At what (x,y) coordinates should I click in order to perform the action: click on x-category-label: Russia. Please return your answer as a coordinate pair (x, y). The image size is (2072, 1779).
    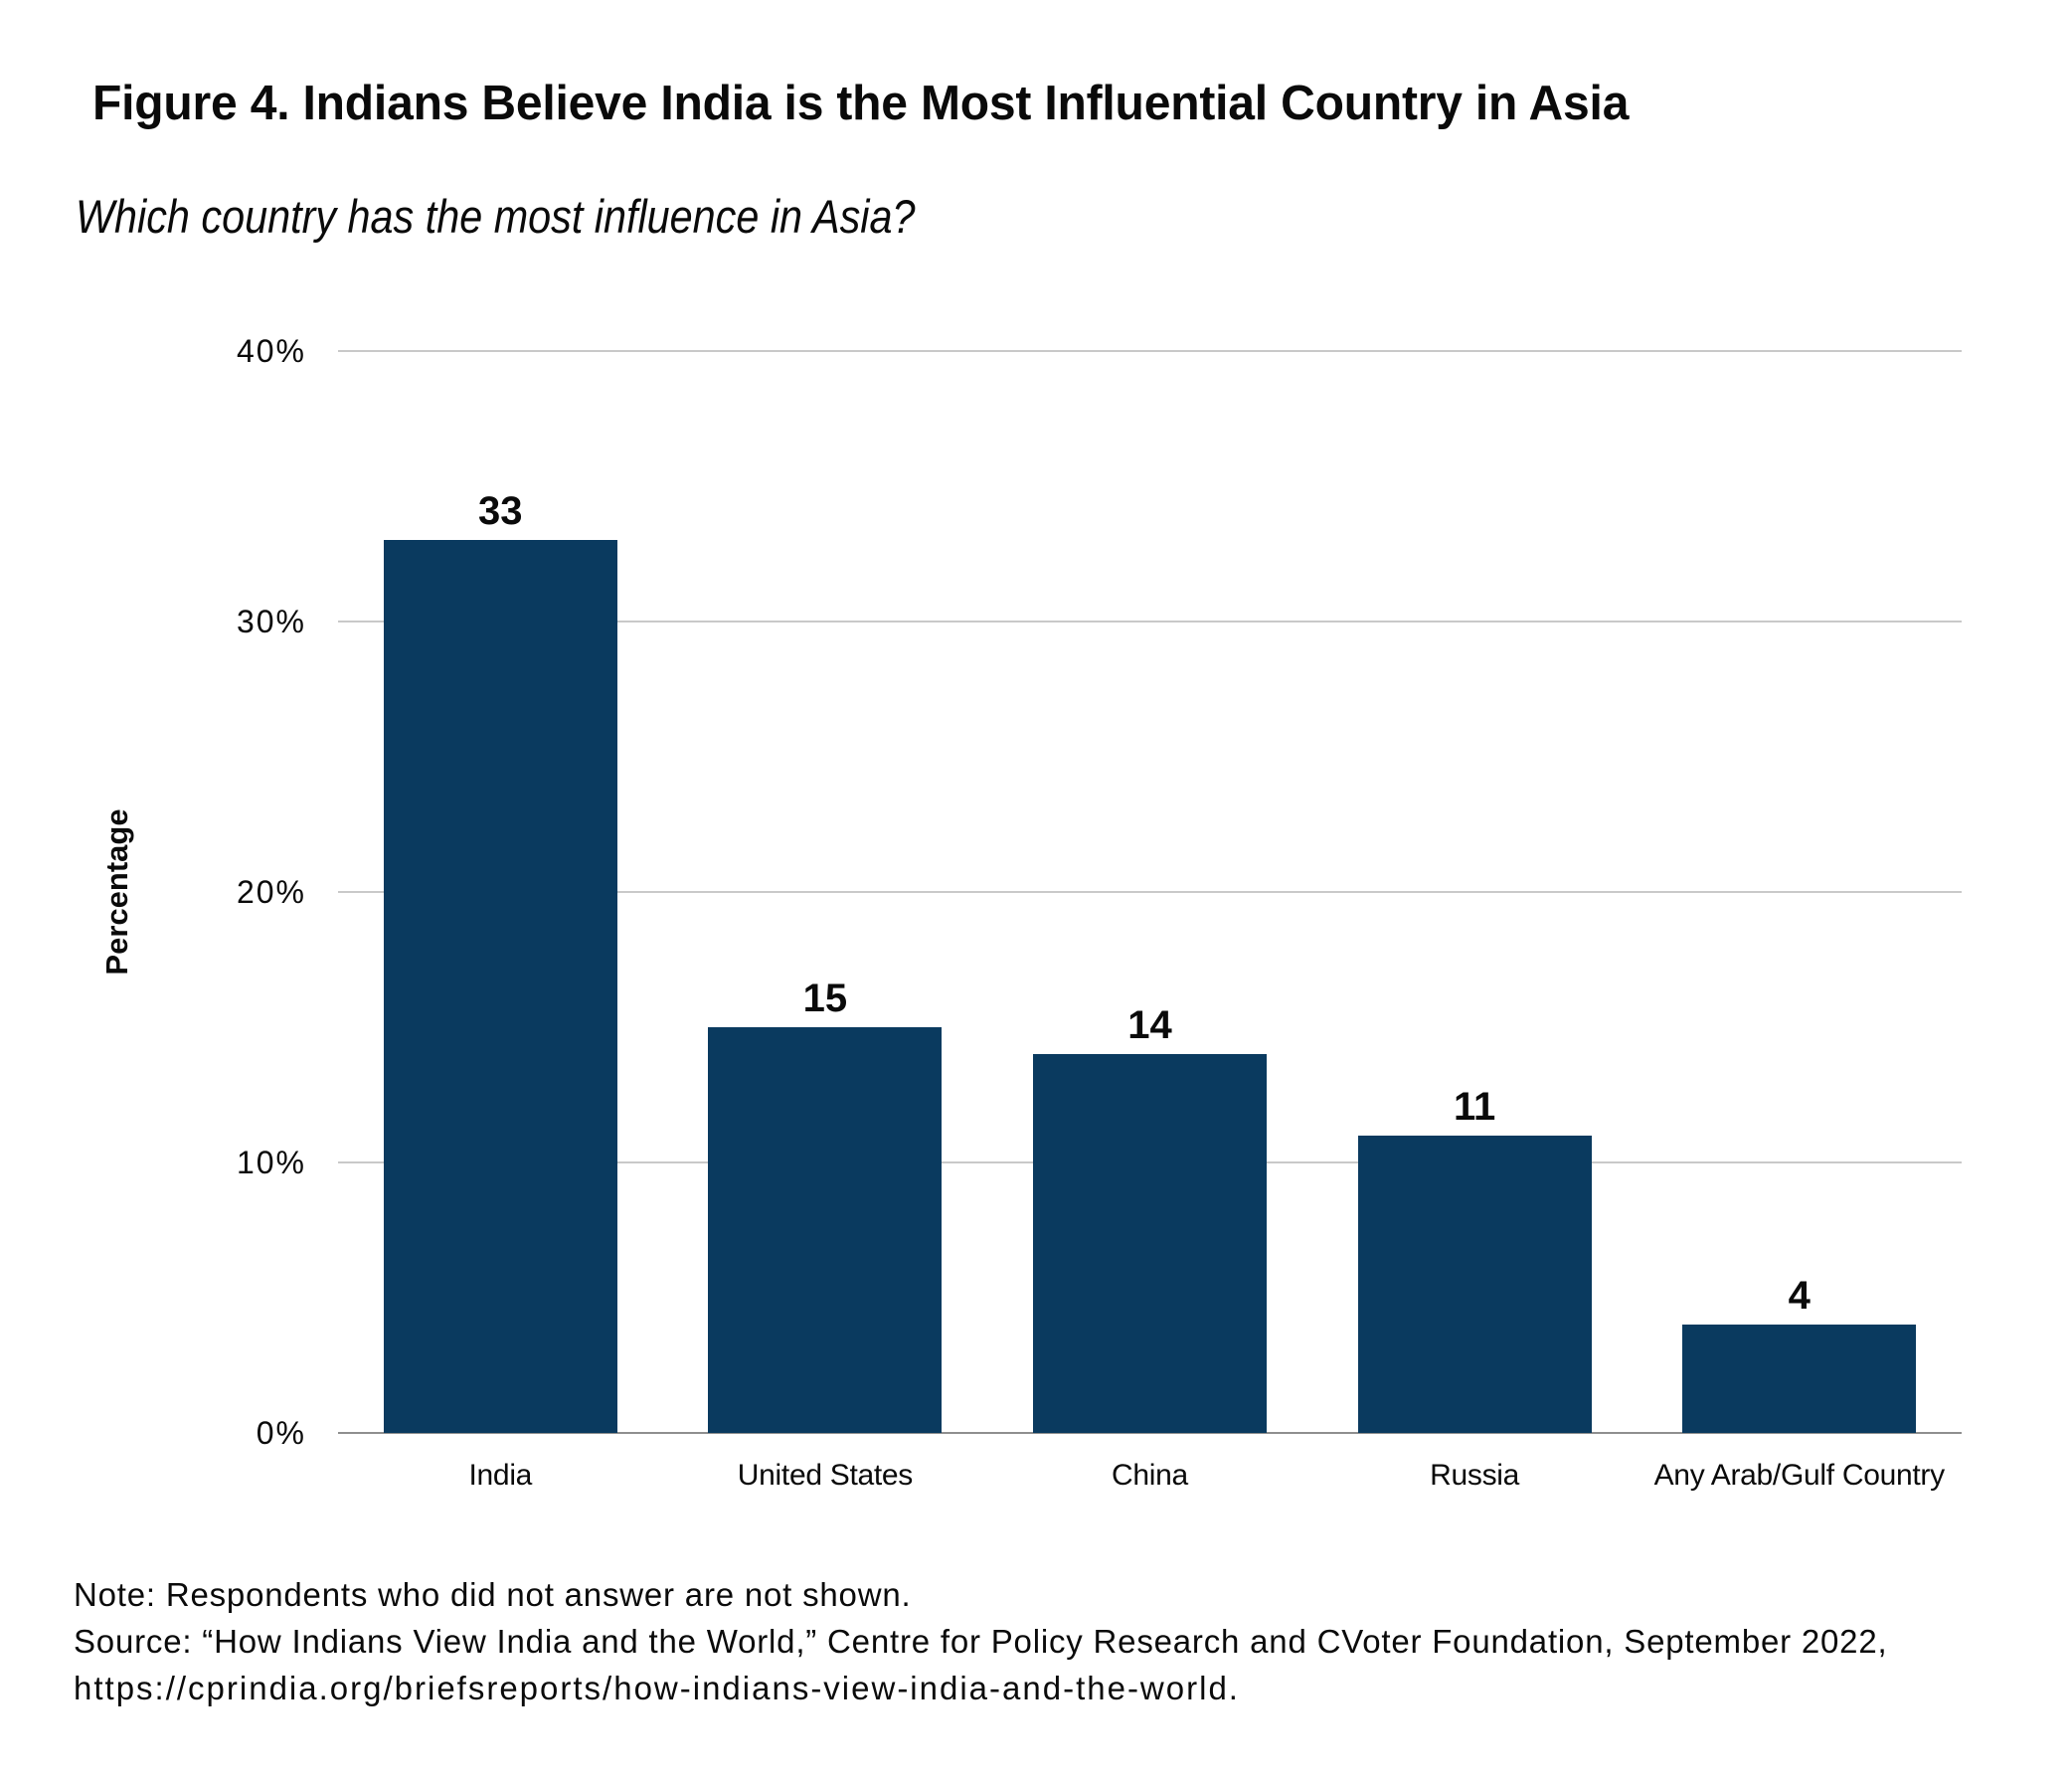
    Looking at the image, I should click on (1475, 1475).